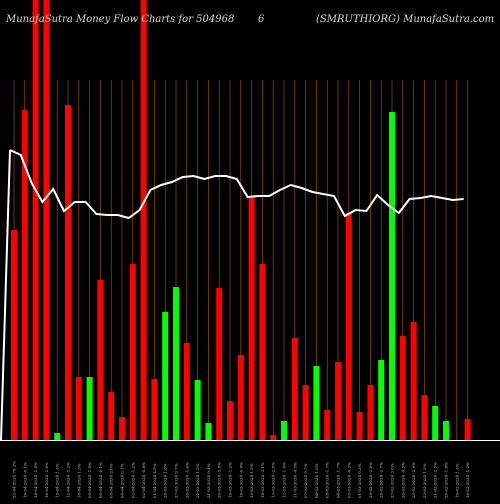  I want to click on x-tick-label: 20-02-2024 -1.8%, so click(446, 480).